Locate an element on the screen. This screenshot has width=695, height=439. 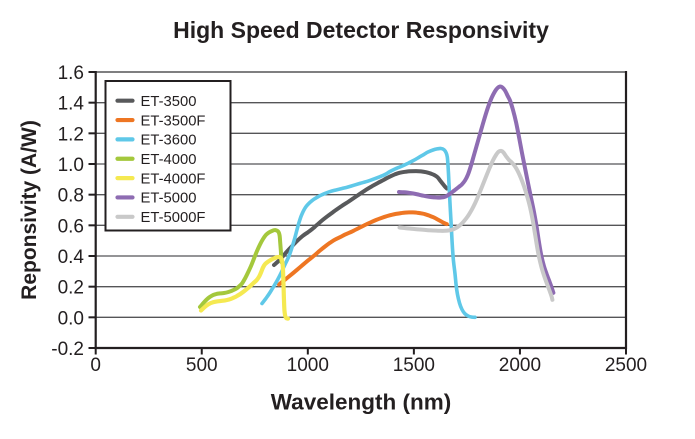
svg-text: ET-4000F is located at coordinates (173, 179).